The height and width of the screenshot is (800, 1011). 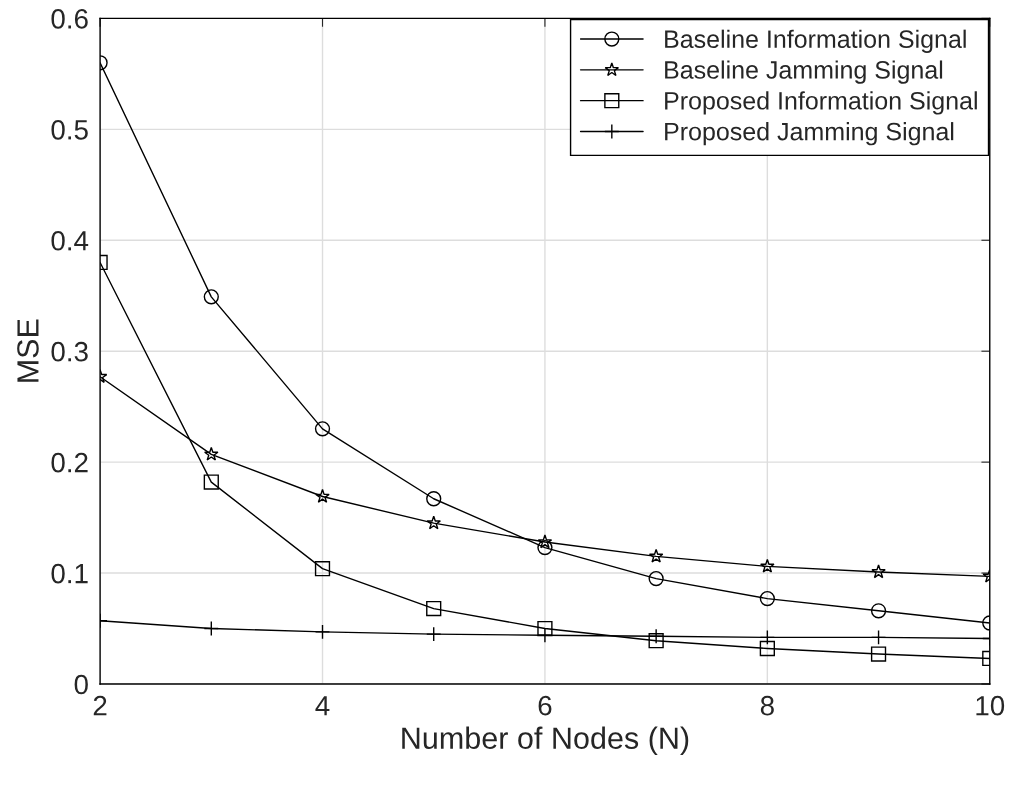 What do you see at coordinates (545, 741) in the screenshot?
I see `x-axis-title: Number of Nodes (N)` at bounding box center [545, 741].